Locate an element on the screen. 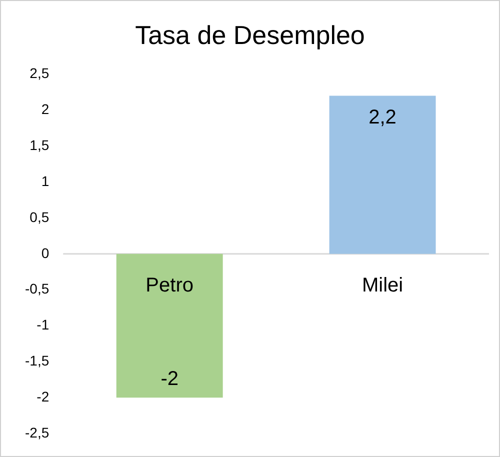  x-tick-label: Milei is located at coordinates (383, 285).